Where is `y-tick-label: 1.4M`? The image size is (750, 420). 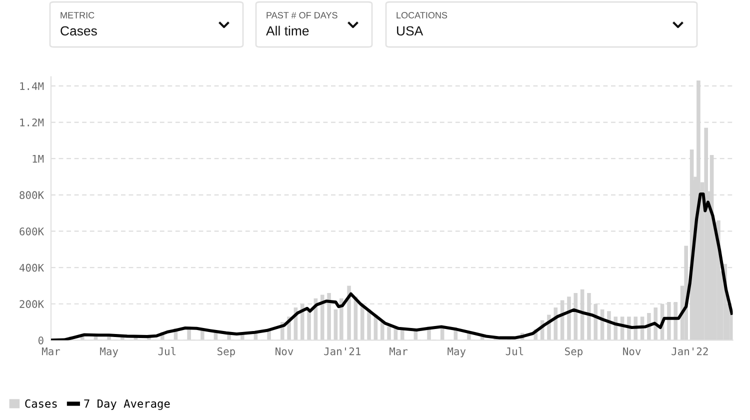
y-tick-label: 1.4M is located at coordinates (32, 86).